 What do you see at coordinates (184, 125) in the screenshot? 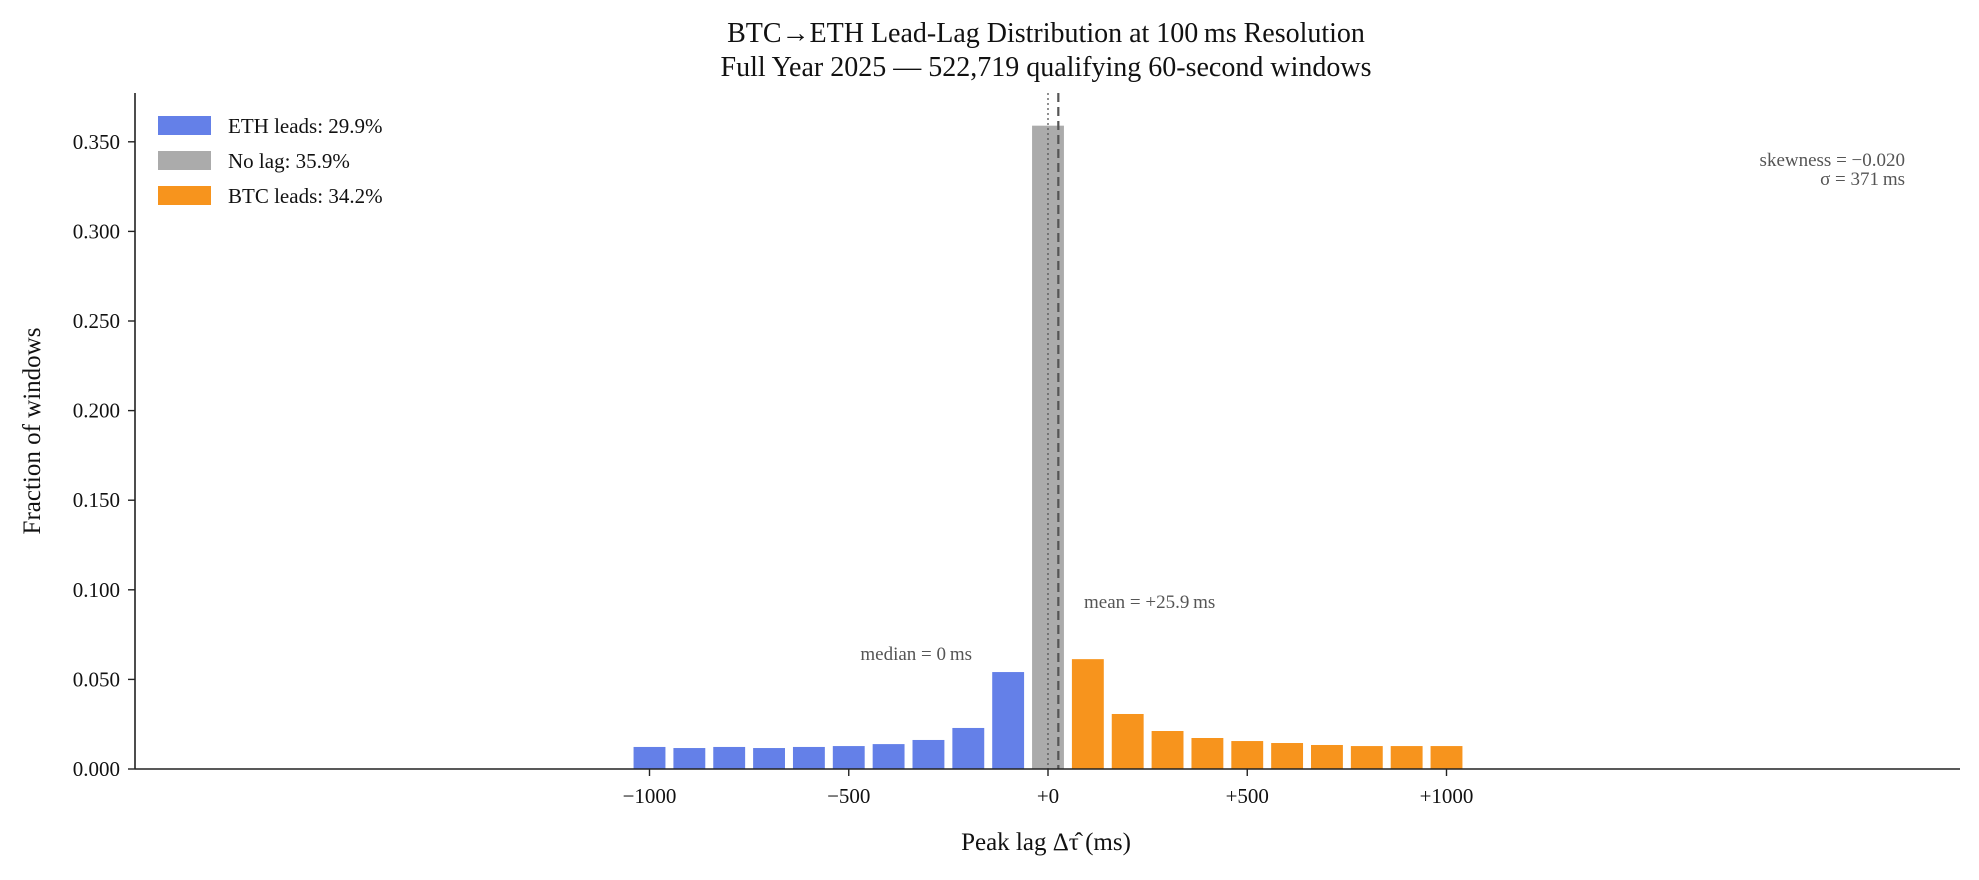
I see `legend-swatch-eth` at bounding box center [184, 125].